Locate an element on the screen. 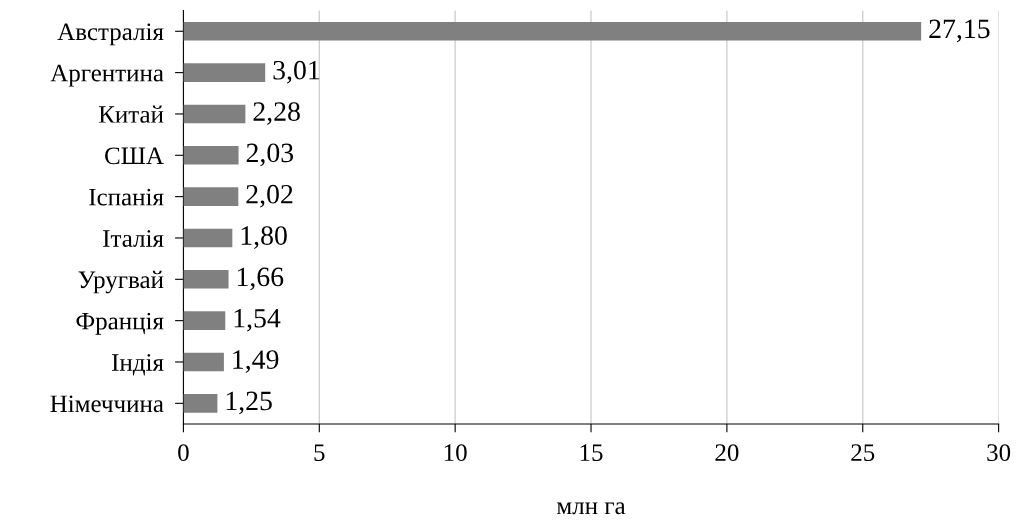 This screenshot has height=530, width=1019. y-tick-label: Німеччина is located at coordinates (107, 404).